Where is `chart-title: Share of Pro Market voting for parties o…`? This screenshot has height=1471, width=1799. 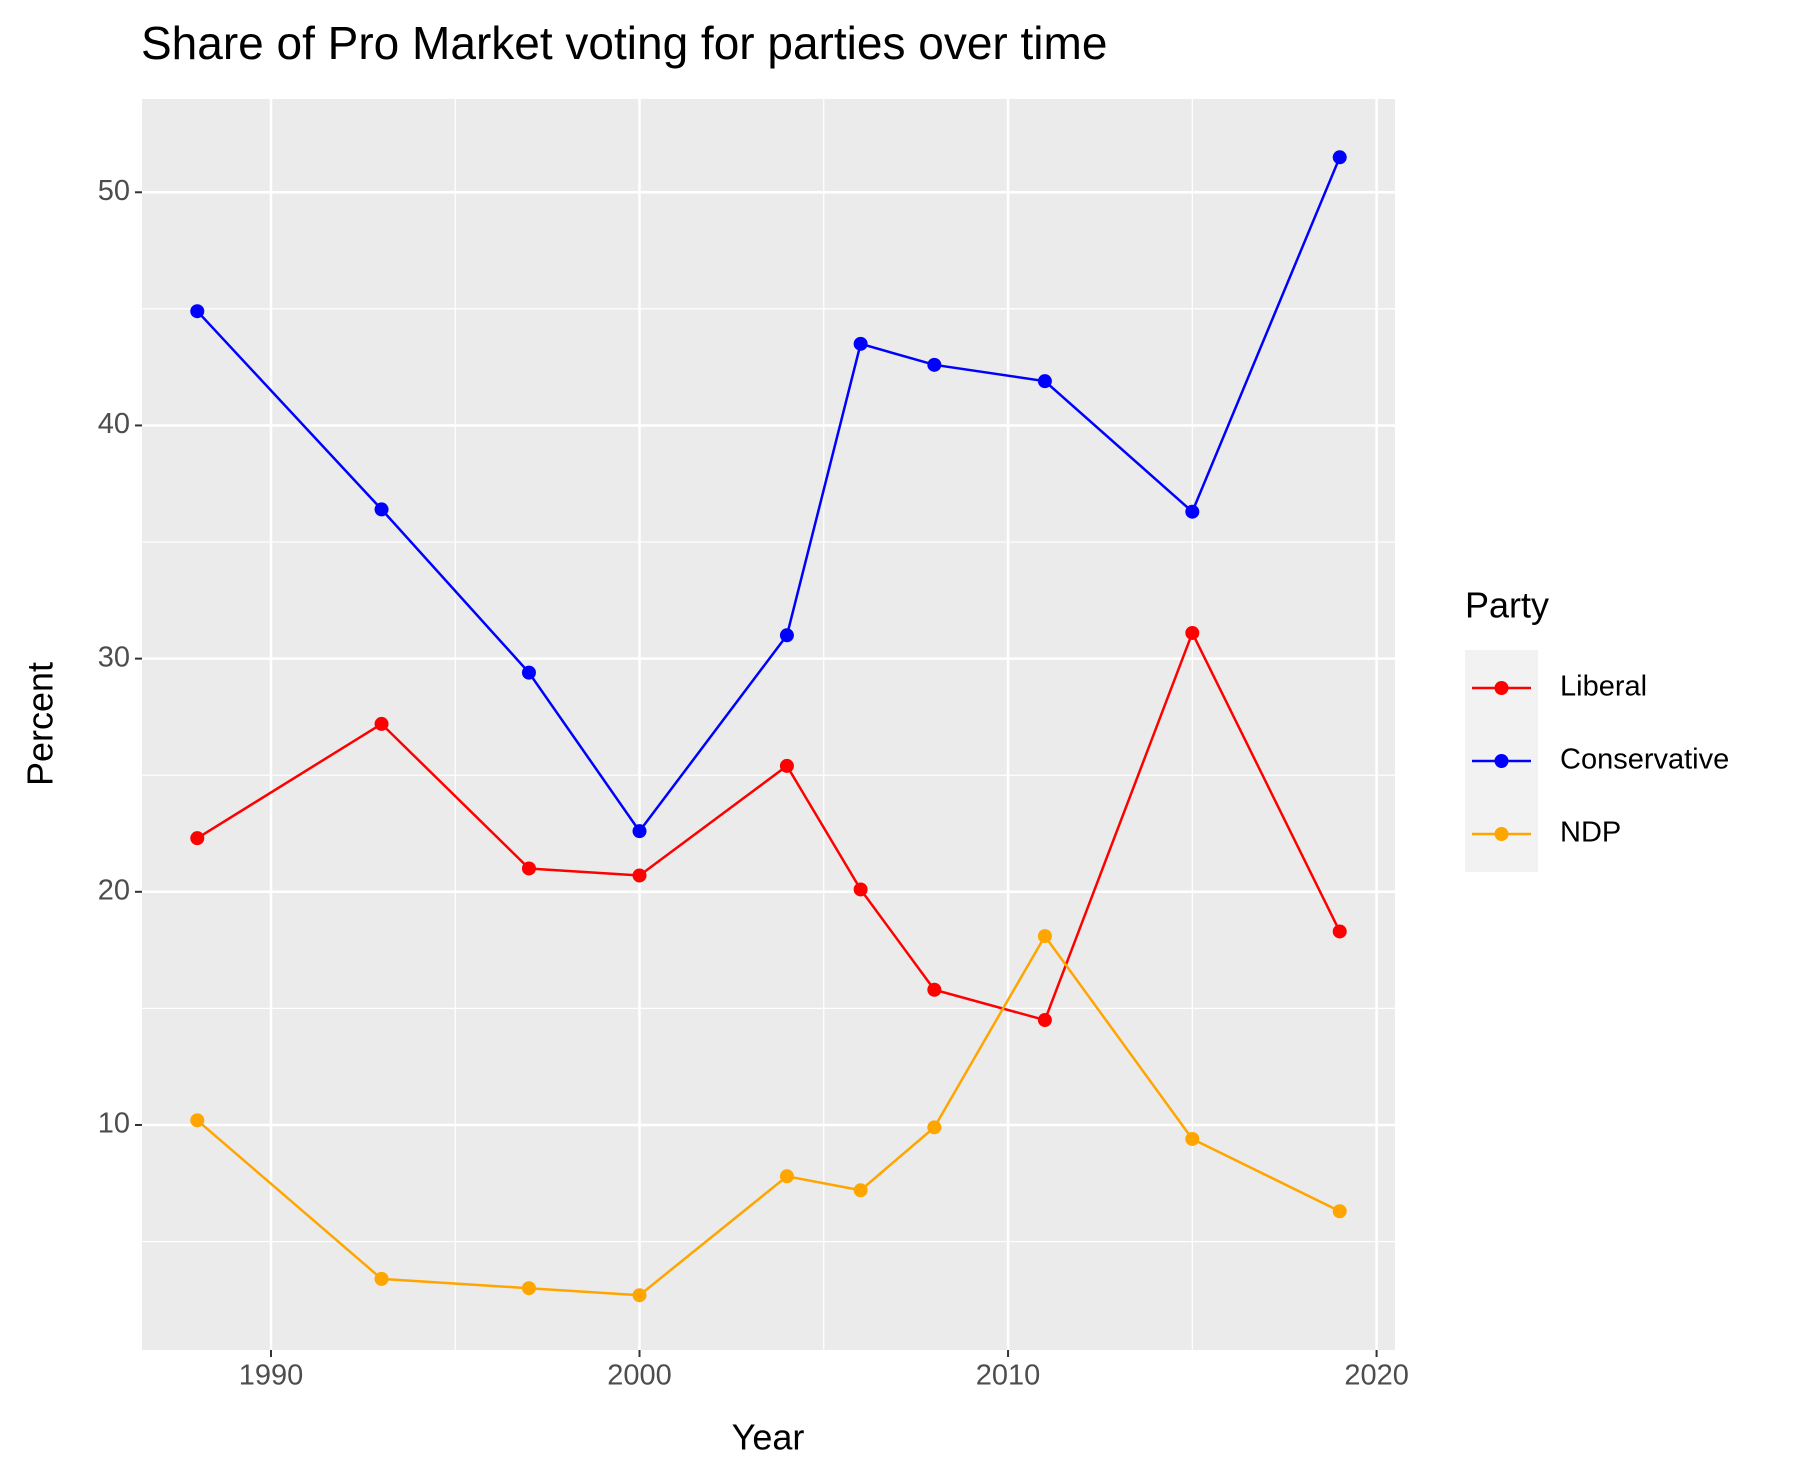 chart-title: Share of Pro Market voting for parties o… is located at coordinates (624, 43).